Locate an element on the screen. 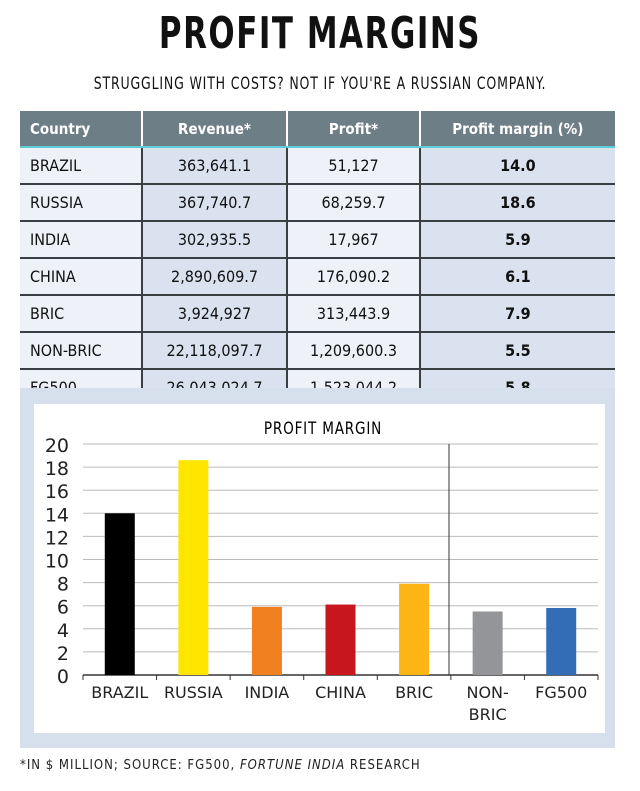  y-tick-label: 4 is located at coordinates (63, 631).